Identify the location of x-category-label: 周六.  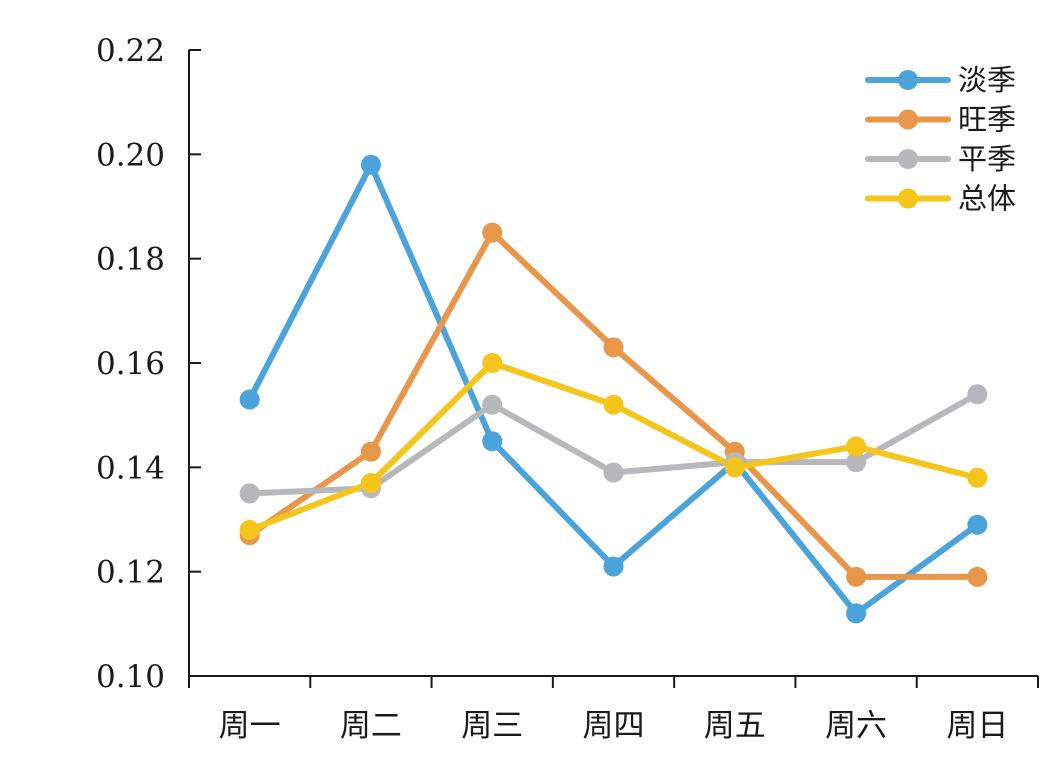
(856, 726).